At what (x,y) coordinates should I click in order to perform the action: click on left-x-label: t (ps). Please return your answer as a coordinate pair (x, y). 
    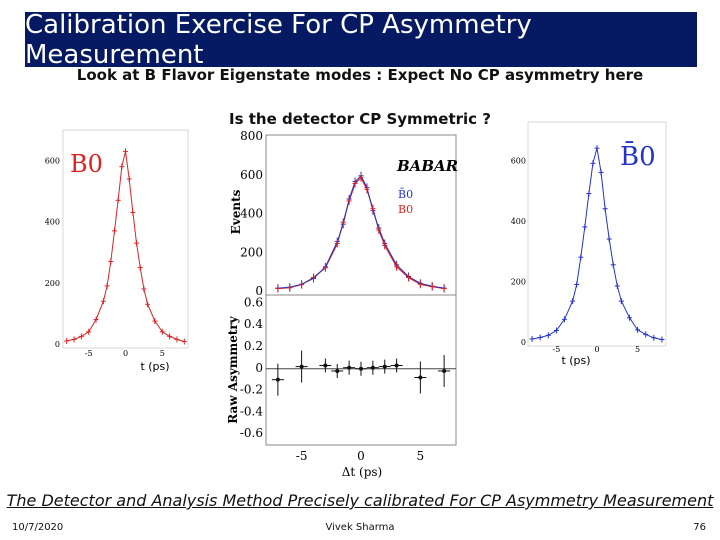
    Looking at the image, I should click on (154, 366).